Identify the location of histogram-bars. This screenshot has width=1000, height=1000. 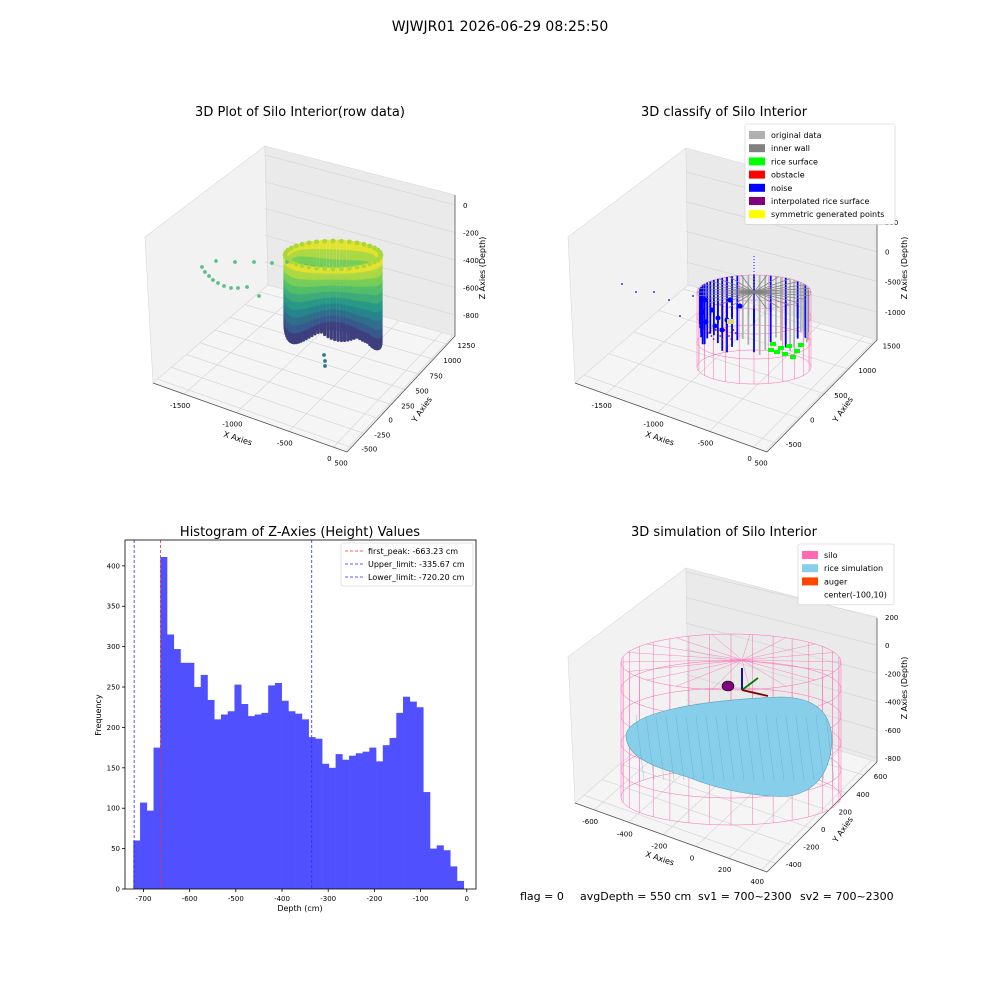
(299, 722).